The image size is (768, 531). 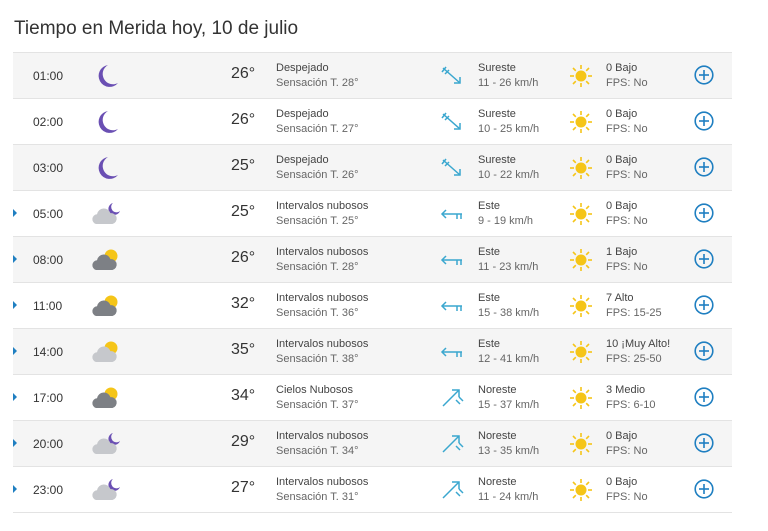 I want to click on condition-block: Intervalos nubosos Sensación T. 28°, so click(x=322, y=260).